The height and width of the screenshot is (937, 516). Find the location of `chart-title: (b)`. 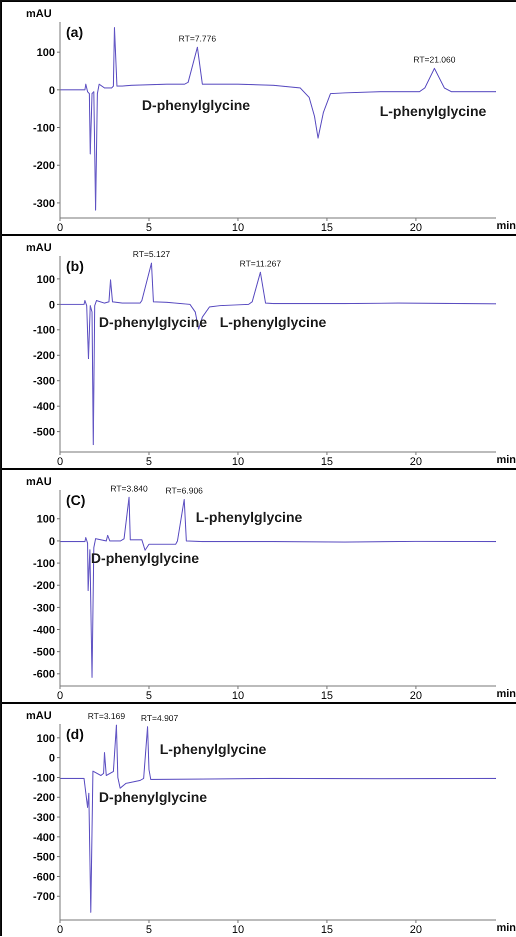

chart-title: (b) is located at coordinates (75, 266).